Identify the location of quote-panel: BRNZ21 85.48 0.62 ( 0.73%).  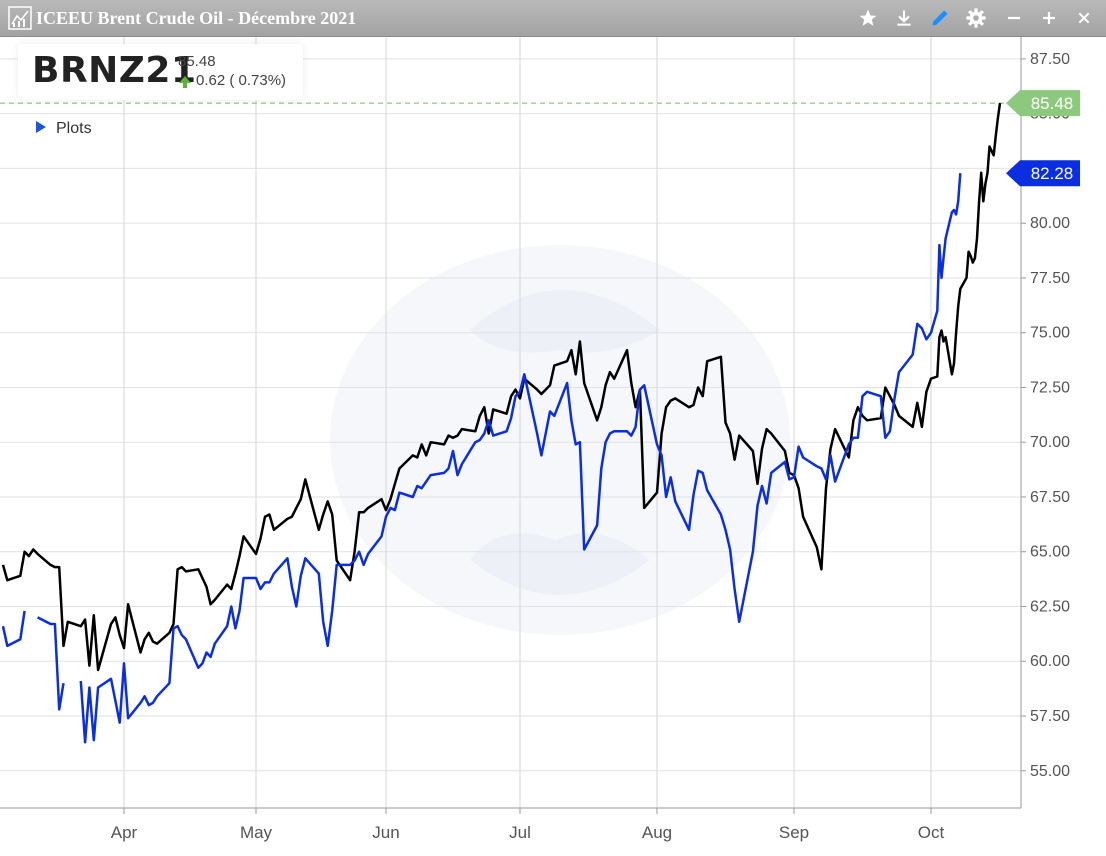
(160, 72).